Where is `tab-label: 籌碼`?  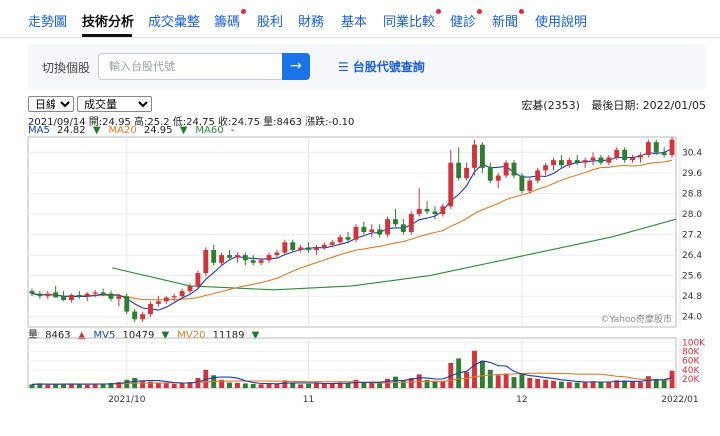 tab-label: 籌碼 is located at coordinates (227, 22).